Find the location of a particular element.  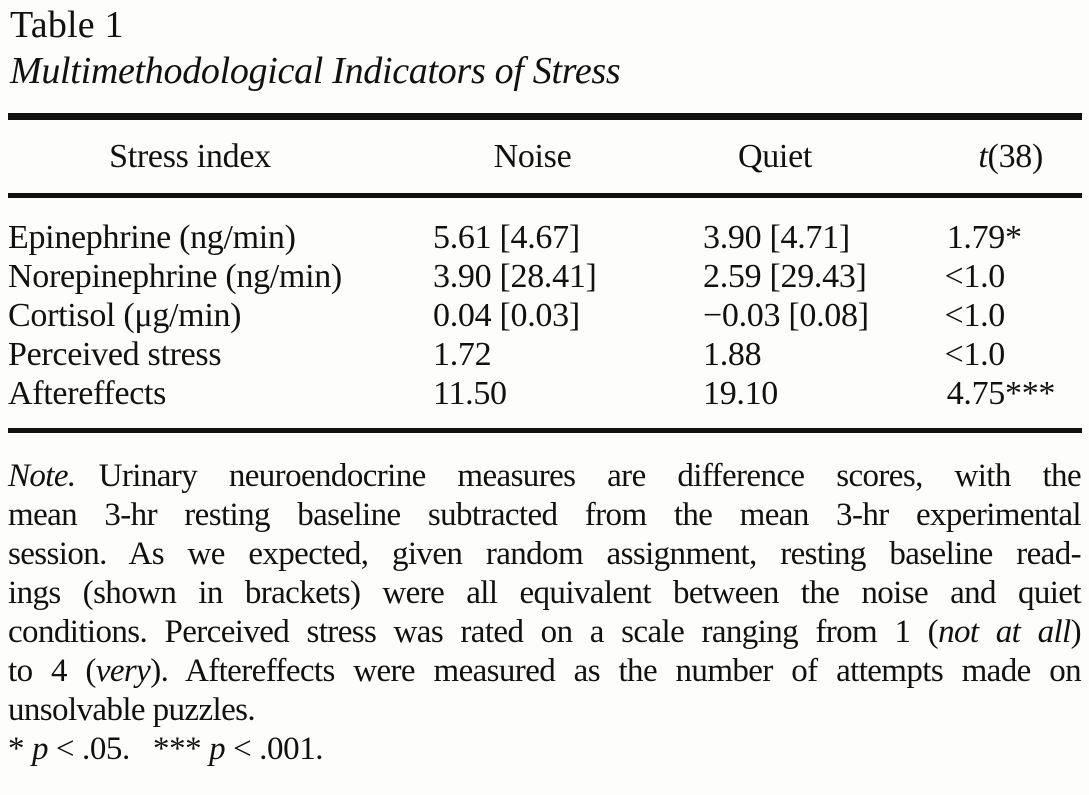

t-value-cell: 1.79 * is located at coordinates (997, 237).